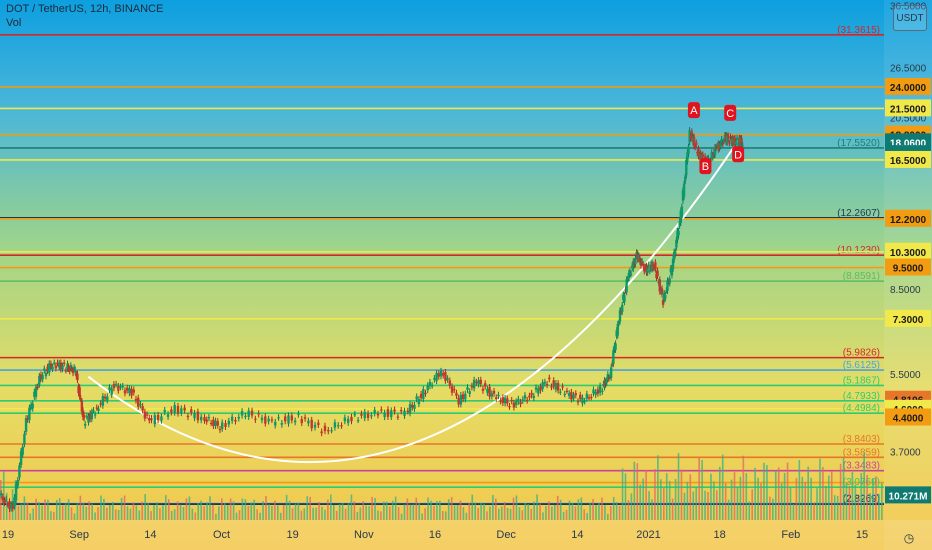 Image resolution: width=932 pixels, height=550 pixels. I want to click on clock-icon: ◷, so click(909, 538).